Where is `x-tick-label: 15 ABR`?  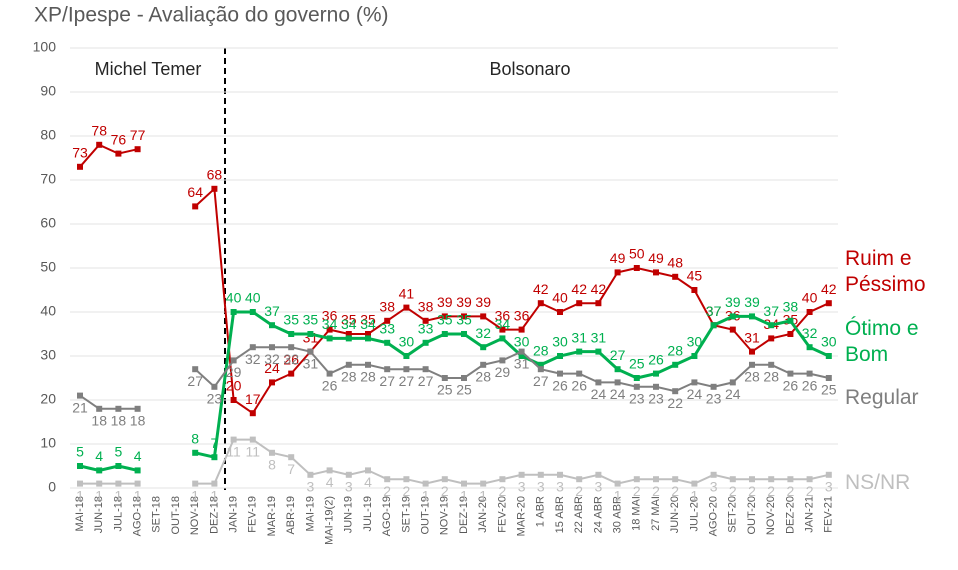
x-tick-label: 15 ABR is located at coordinates (560, 514).